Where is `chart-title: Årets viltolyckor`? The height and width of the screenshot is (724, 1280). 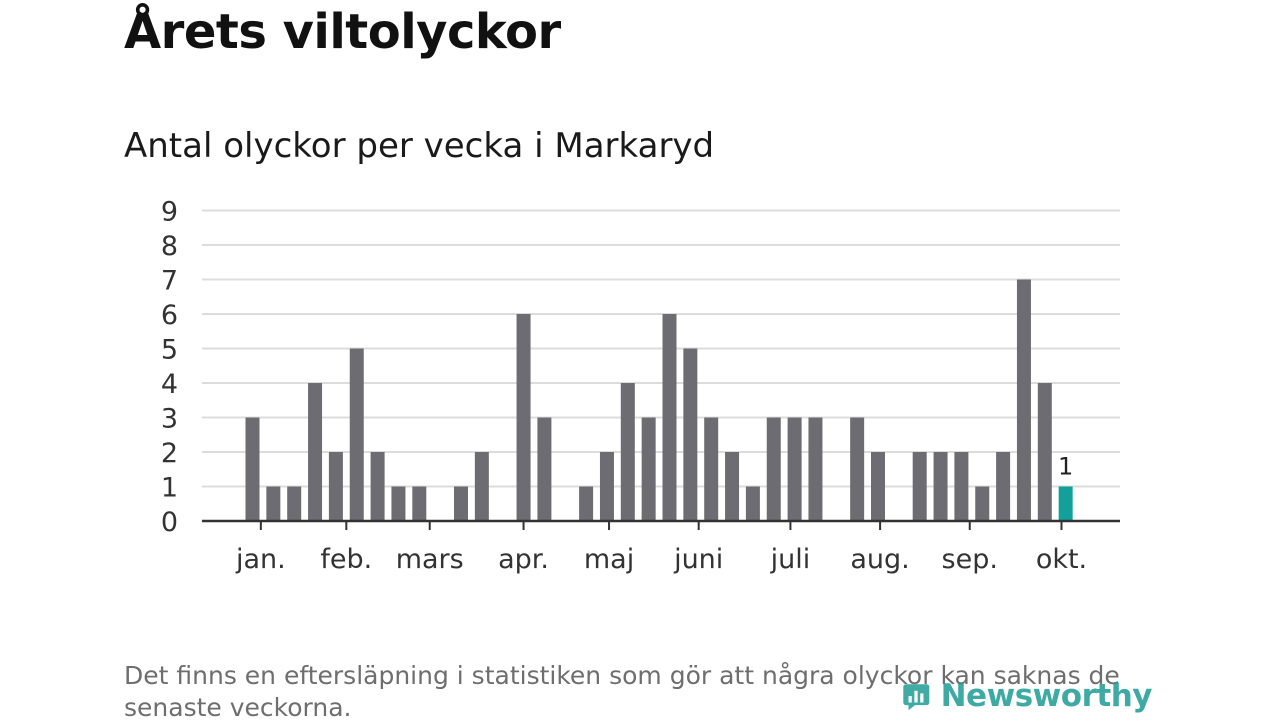 chart-title: Årets viltolyckor is located at coordinates (342, 32).